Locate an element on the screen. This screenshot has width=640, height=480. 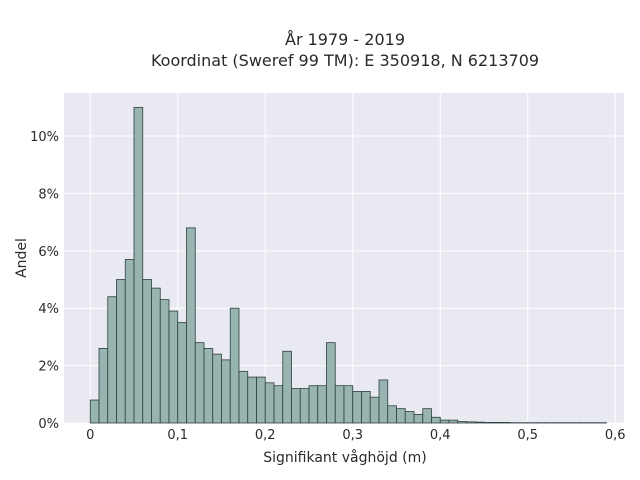
x-axis-ticks: 0 0,1 0,2 0,3 0,4 0,5 0,6 is located at coordinates (355, 435).